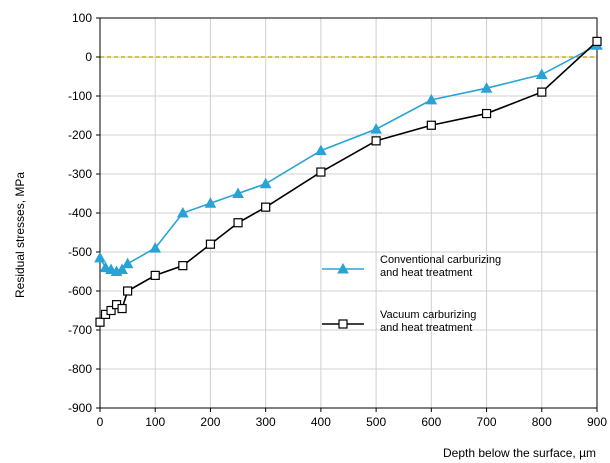 This screenshot has height=463, width=610. I want to click on x-tick-label: 200, so click(210, 422).